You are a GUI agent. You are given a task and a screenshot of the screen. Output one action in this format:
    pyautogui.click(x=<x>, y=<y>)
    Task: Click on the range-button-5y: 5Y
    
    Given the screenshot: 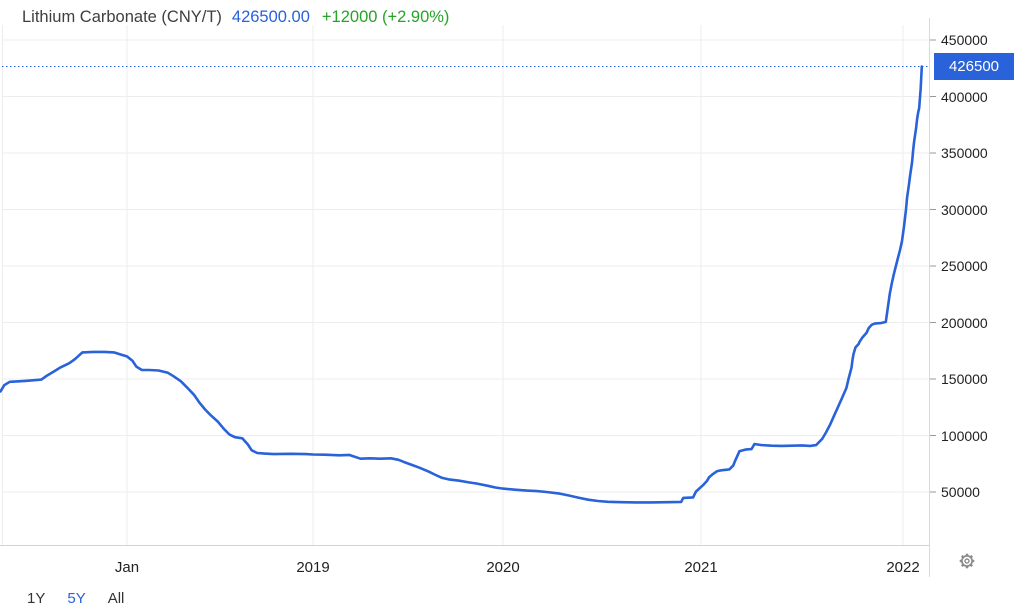 What is the action you would take?
    pyautogui.click(x=76, y=598)
    